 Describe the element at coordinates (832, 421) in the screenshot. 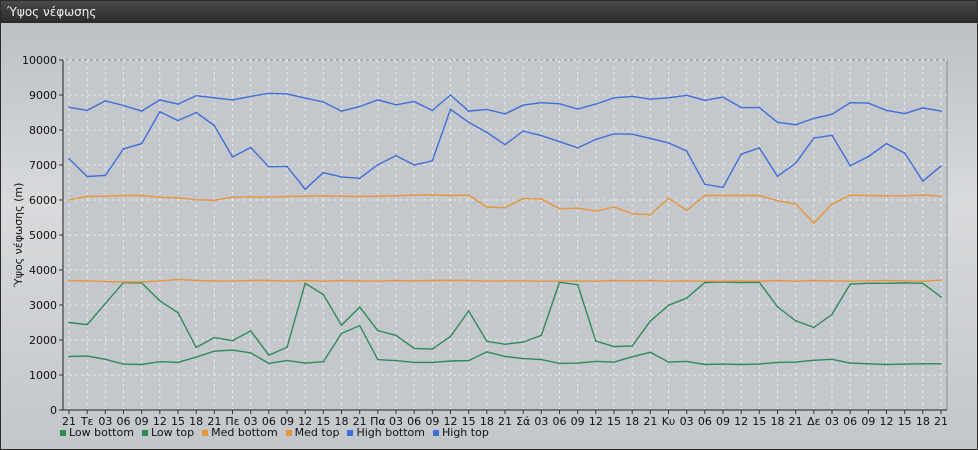

I see `x-tick-label: 03` at that location.